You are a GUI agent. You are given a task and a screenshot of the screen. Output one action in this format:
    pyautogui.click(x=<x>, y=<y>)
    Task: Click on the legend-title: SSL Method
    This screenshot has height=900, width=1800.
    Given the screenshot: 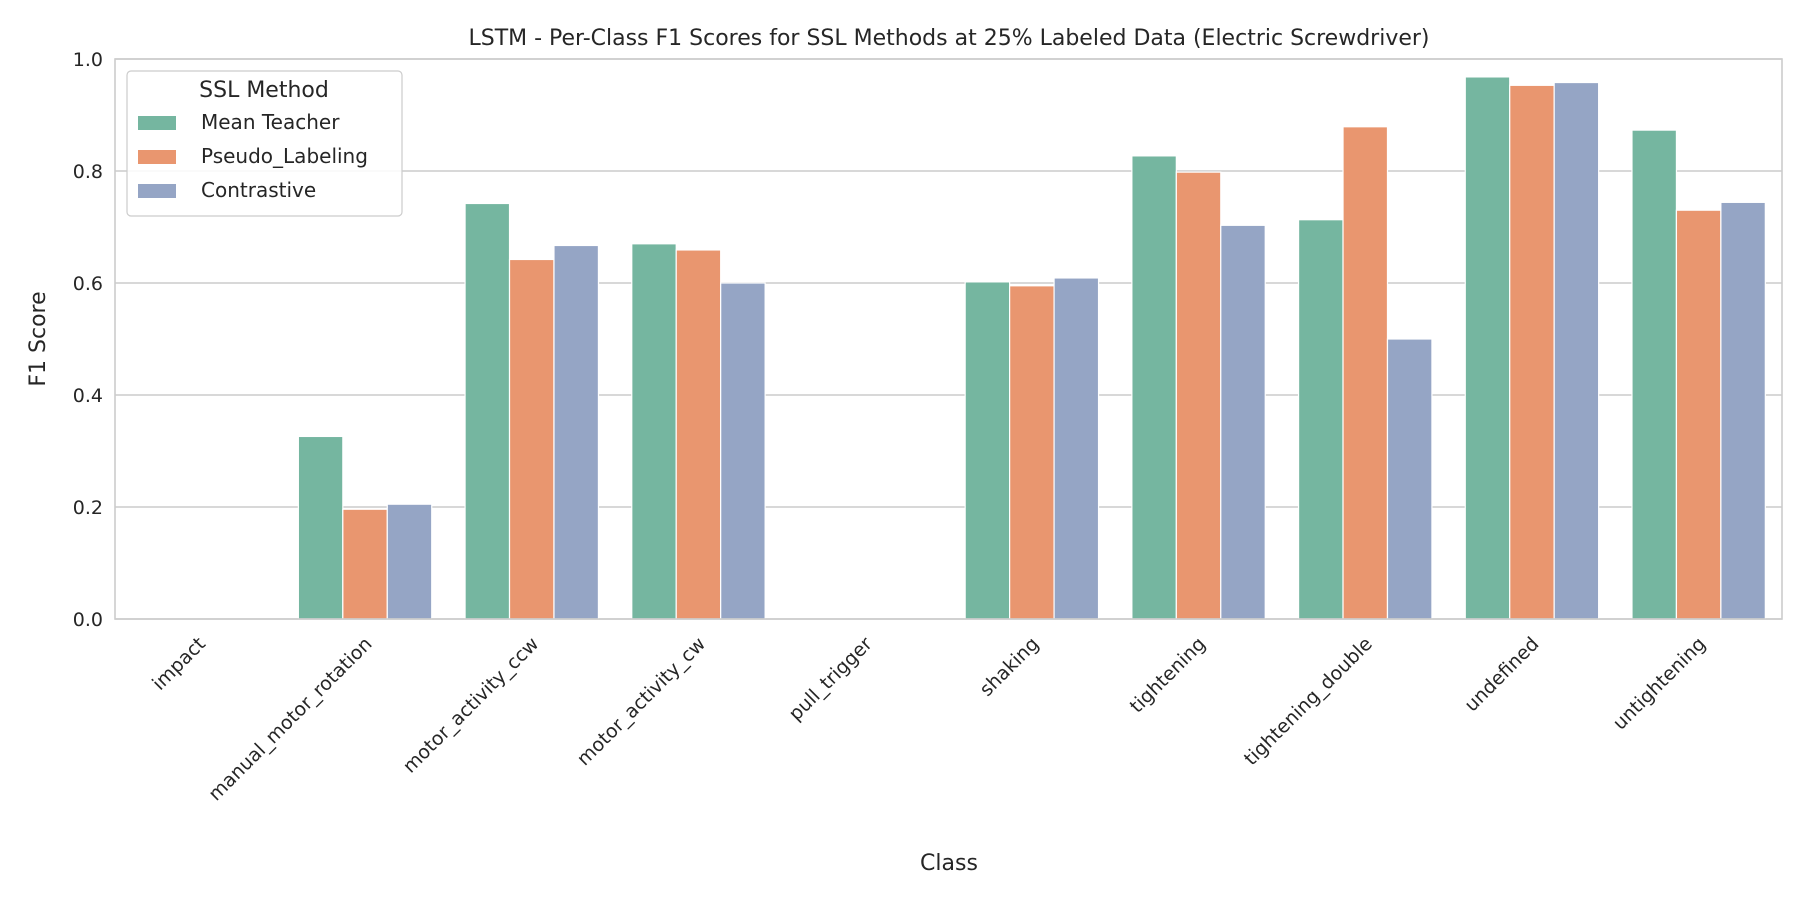 What is the action you would take?
    pyautogui.click(x=264, y=90)
    